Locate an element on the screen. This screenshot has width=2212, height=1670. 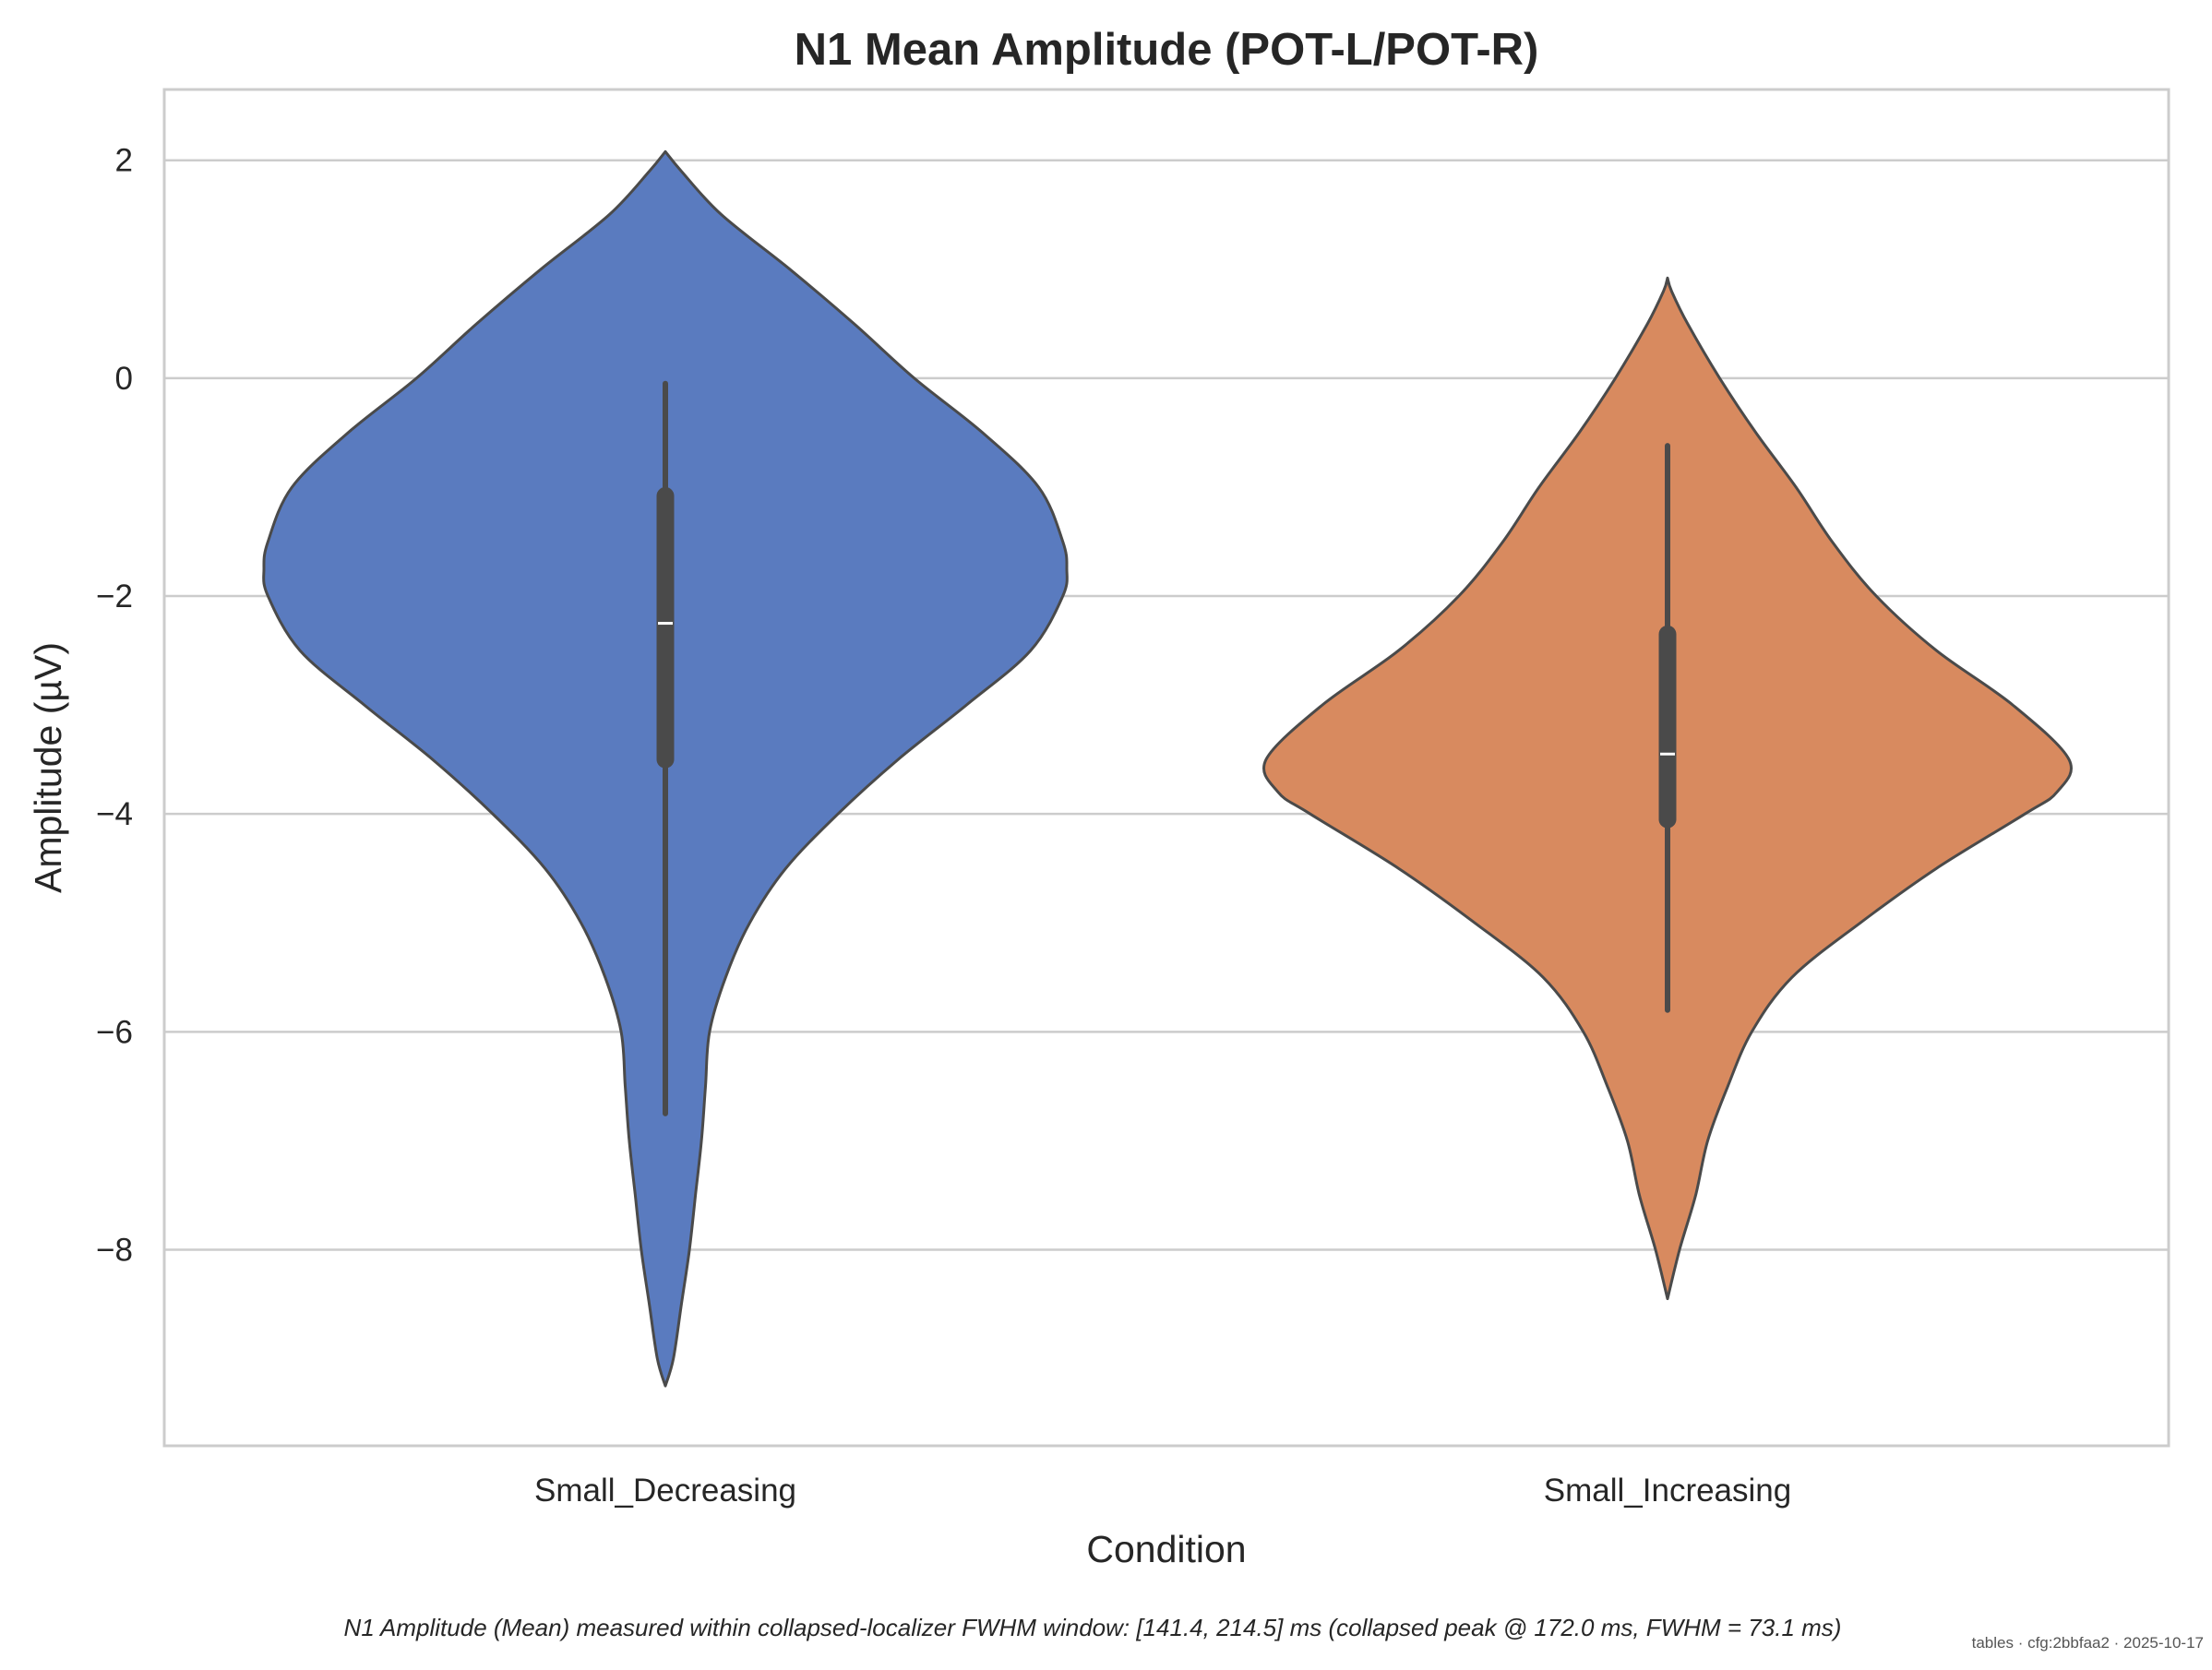
x-tick-labels: Small_Decreasing Small_Increasing is located at coordinates (1162, 1491).